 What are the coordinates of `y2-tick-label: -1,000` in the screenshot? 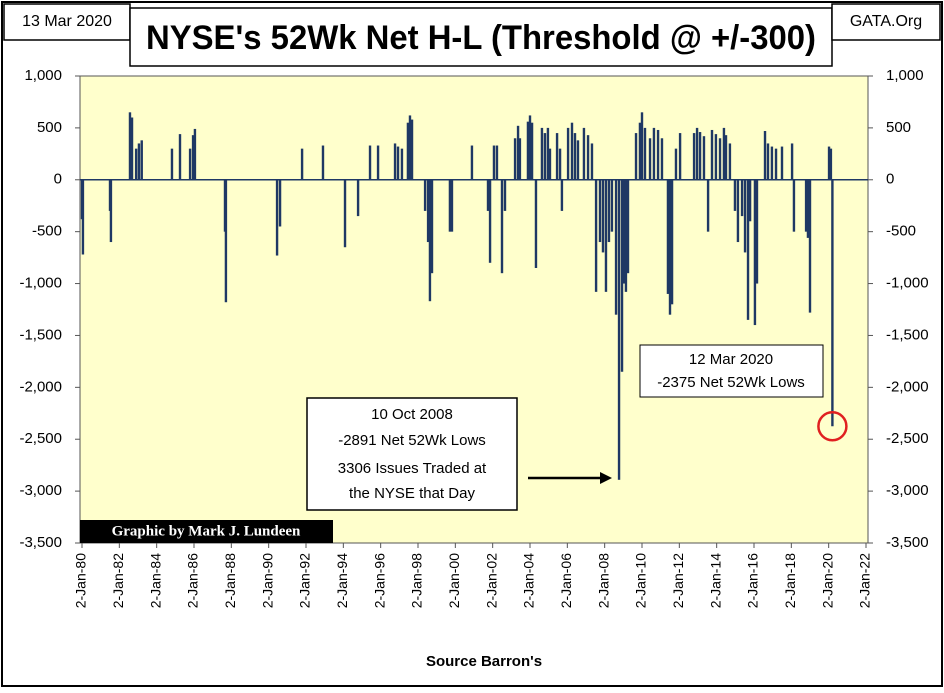 It's located at (907, 283).